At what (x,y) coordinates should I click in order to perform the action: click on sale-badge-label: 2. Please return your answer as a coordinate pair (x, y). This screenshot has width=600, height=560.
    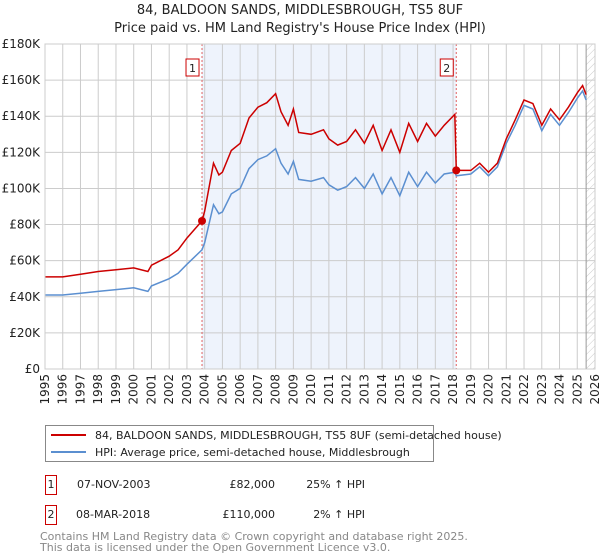
    Looking at the image, I should click on (446, 68).